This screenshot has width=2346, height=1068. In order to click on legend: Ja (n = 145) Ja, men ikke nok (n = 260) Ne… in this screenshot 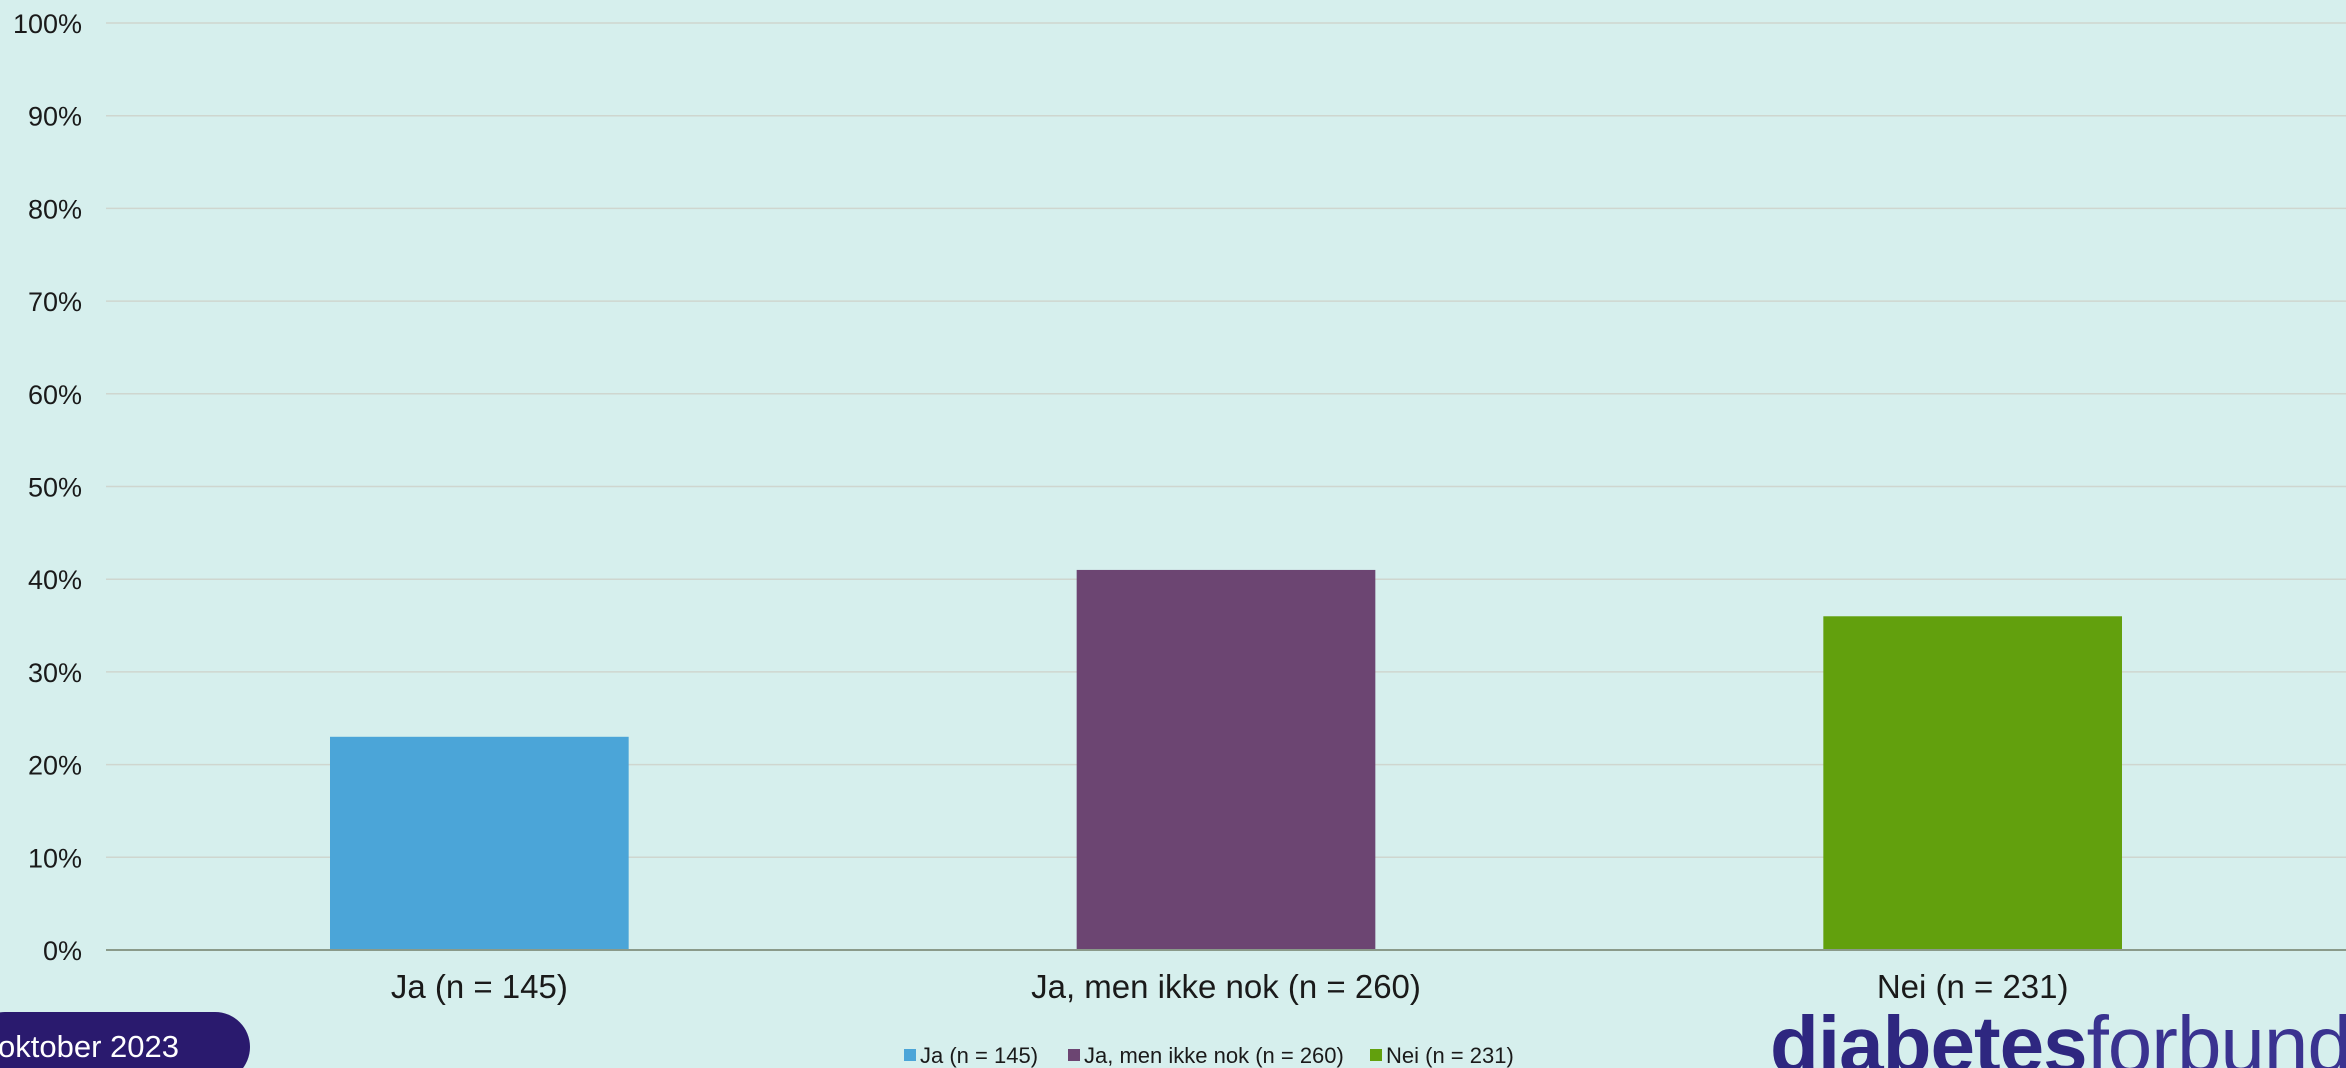, I will do `click(1209, 1055)`.